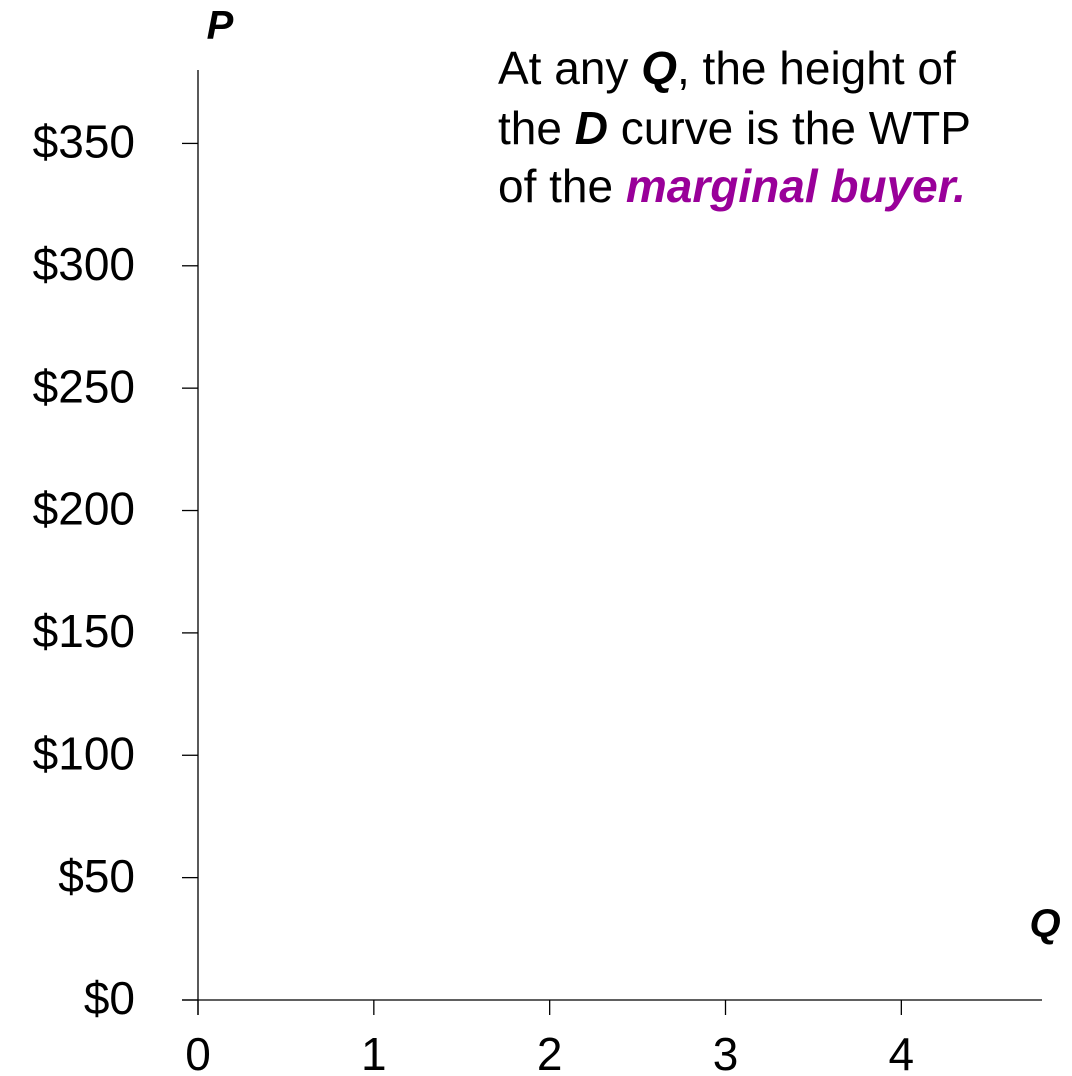  I want to click on annotation-line: the D curve is the WTP, so click(734, 128).